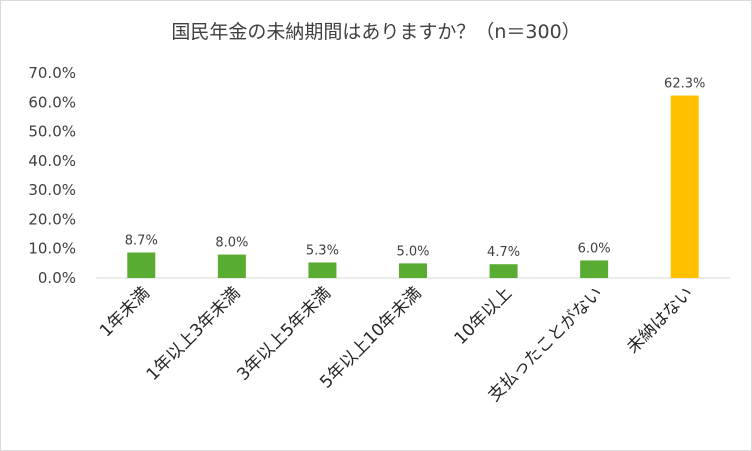  Describe the element at coordinates (52, 219) in the screenshot. I see `y-tick-label: 20.0%` at that location.